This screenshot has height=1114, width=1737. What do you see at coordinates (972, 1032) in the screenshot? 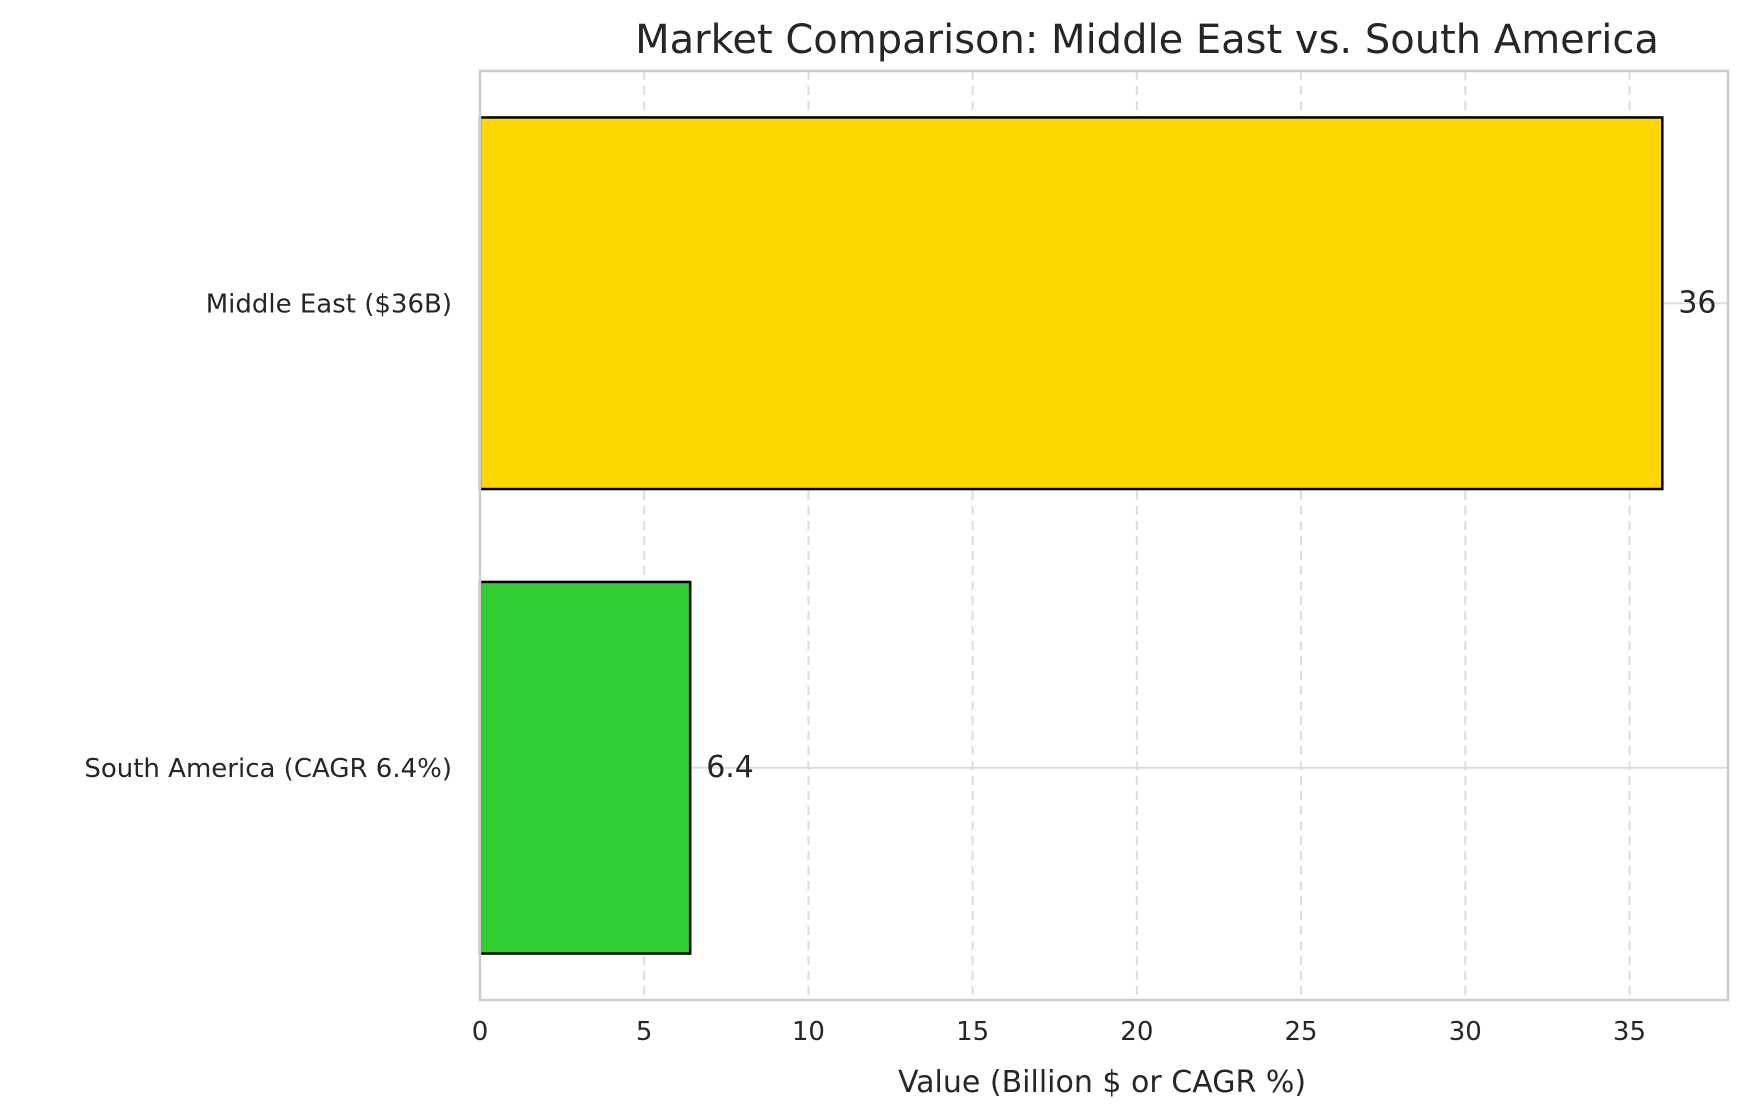
I see `x-tick-label: 15` at bounding box center [972, 1032].